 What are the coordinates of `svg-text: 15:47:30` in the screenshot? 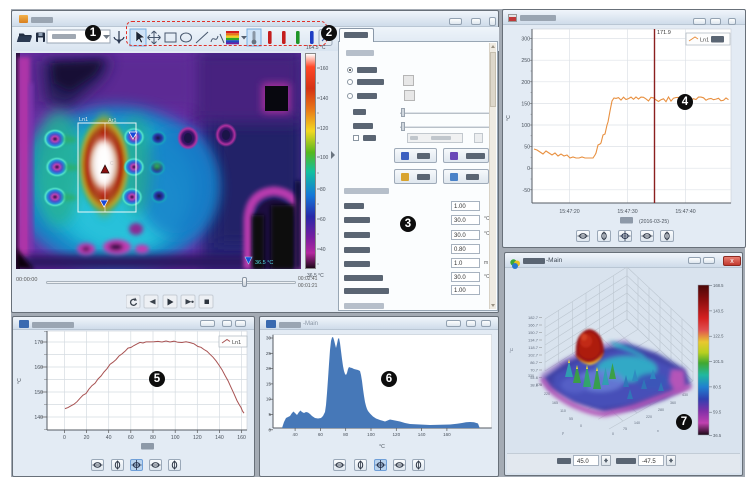 It's located at (627, 212).